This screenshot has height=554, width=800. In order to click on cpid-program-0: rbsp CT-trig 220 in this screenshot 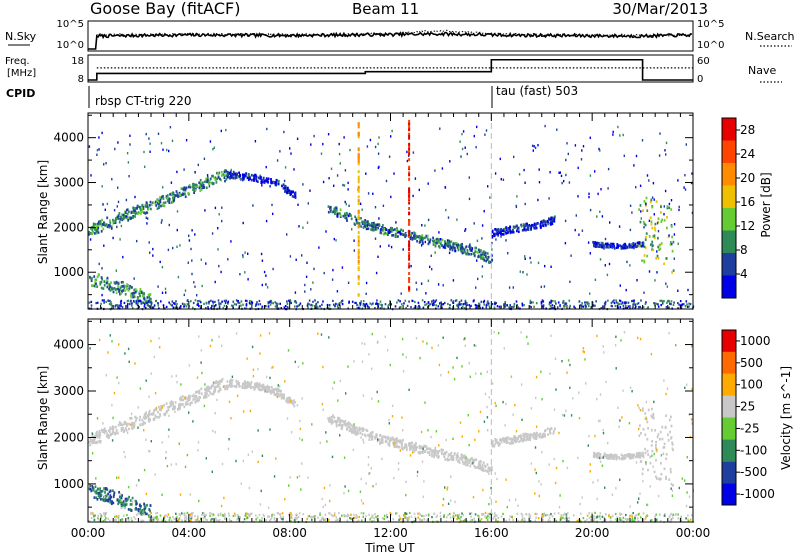, I will do `click(143, 101)`.